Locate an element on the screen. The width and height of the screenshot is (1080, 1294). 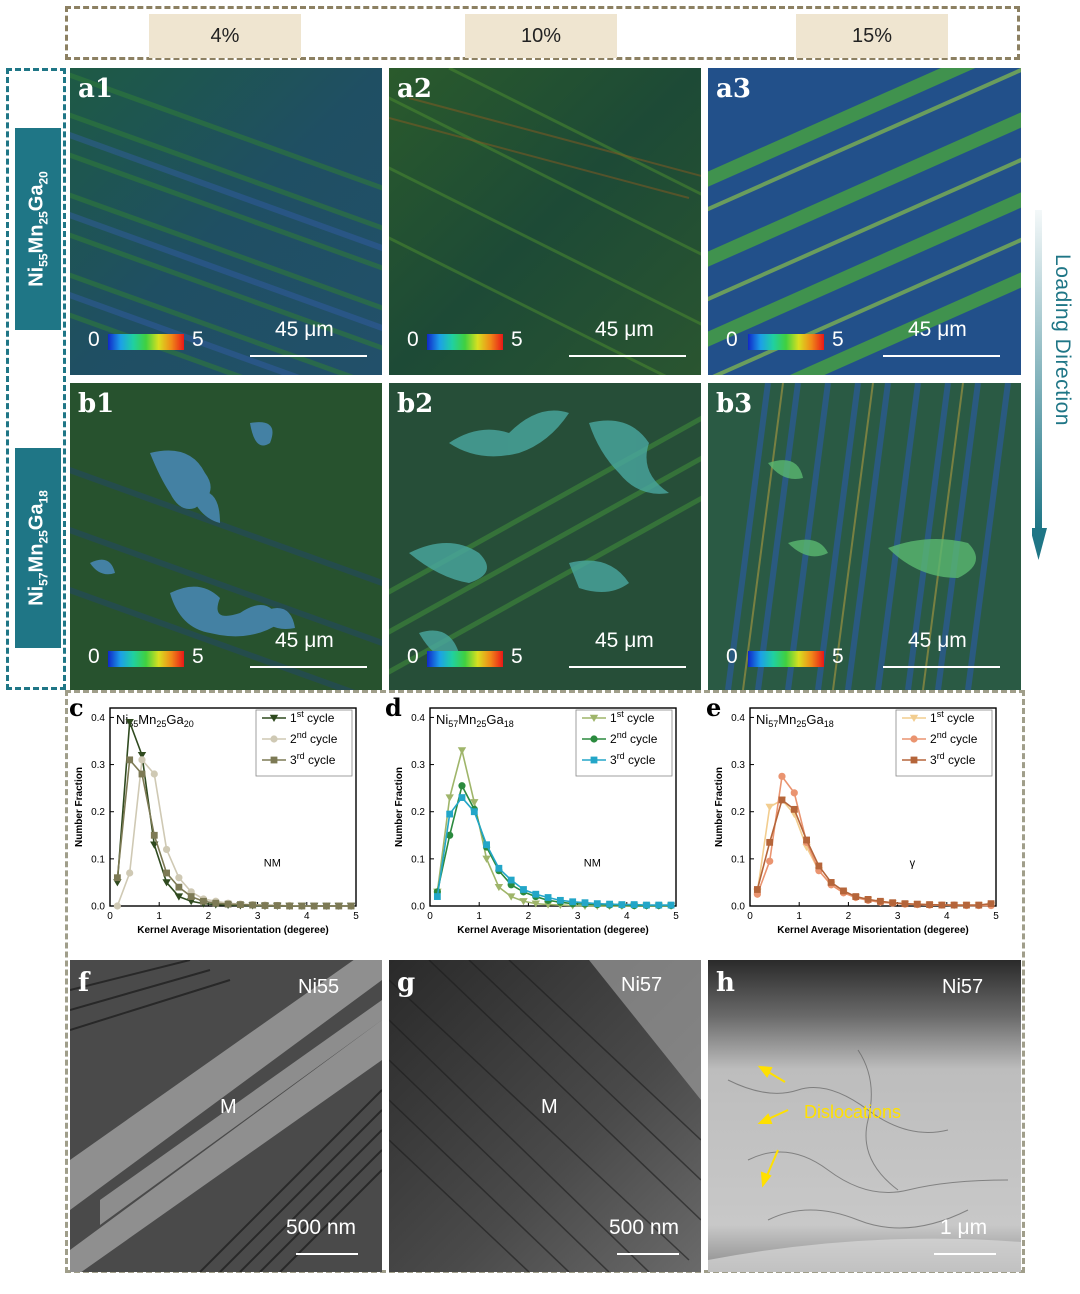
legend-number: 1 is located at coordinates (613, 718).